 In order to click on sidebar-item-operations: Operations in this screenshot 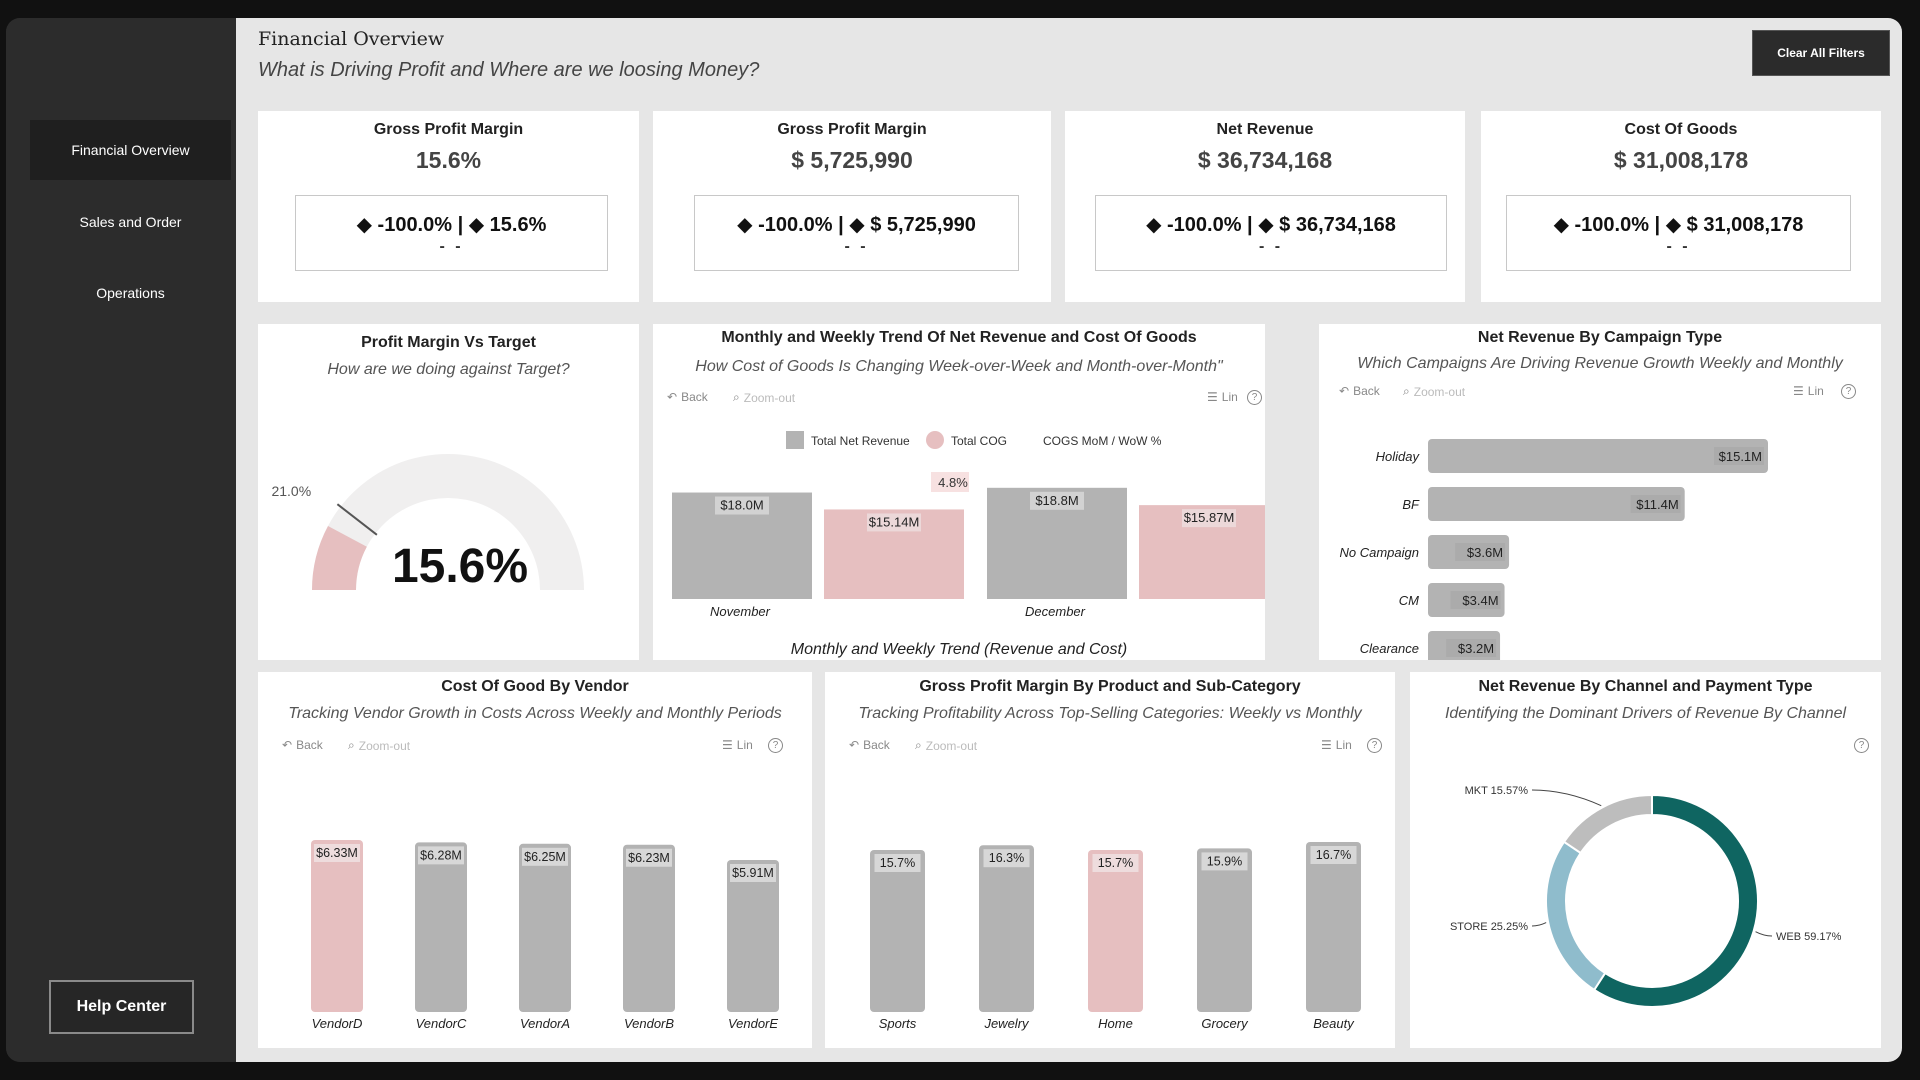, I will do `click(130, 293)`.